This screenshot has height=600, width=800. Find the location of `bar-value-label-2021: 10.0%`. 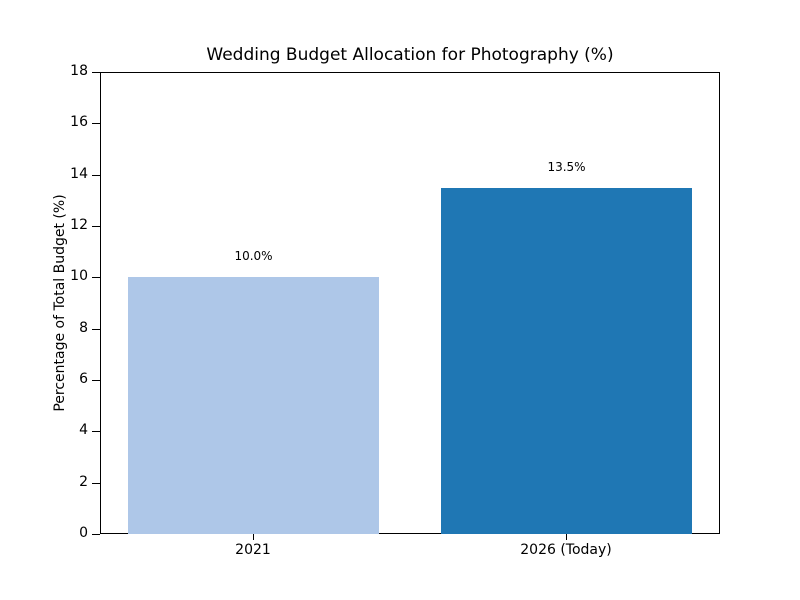

bar-value-label-2021: 10.0% is located at coordinates (253, 256).